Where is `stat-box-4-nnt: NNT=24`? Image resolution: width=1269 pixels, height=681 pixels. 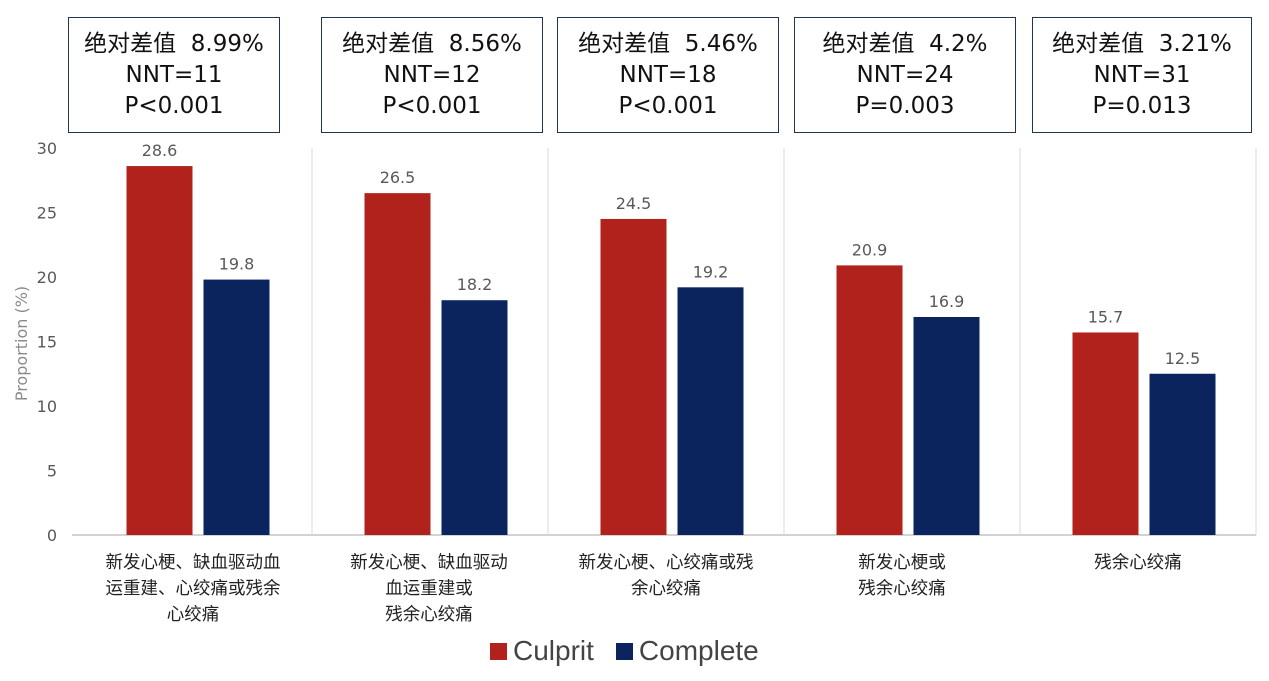 stat-box-4-nnt: NNT=24 is located at coordinates (905, 74).